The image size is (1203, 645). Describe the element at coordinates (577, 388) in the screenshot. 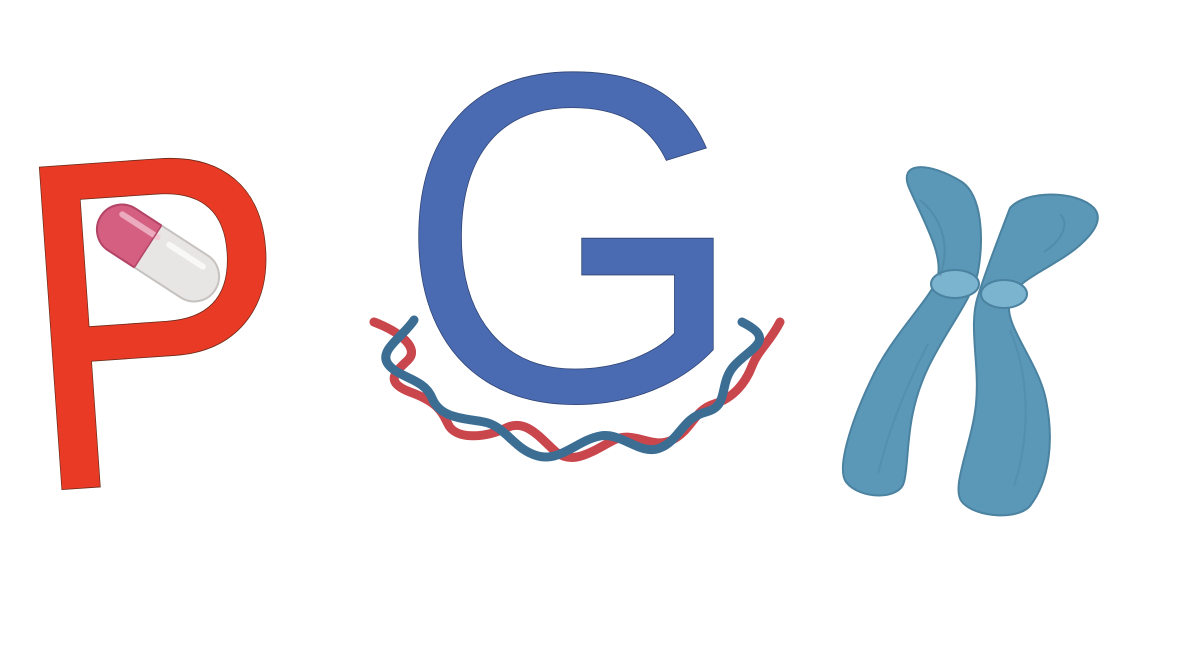

I see `dna-helix-icon` at that location.